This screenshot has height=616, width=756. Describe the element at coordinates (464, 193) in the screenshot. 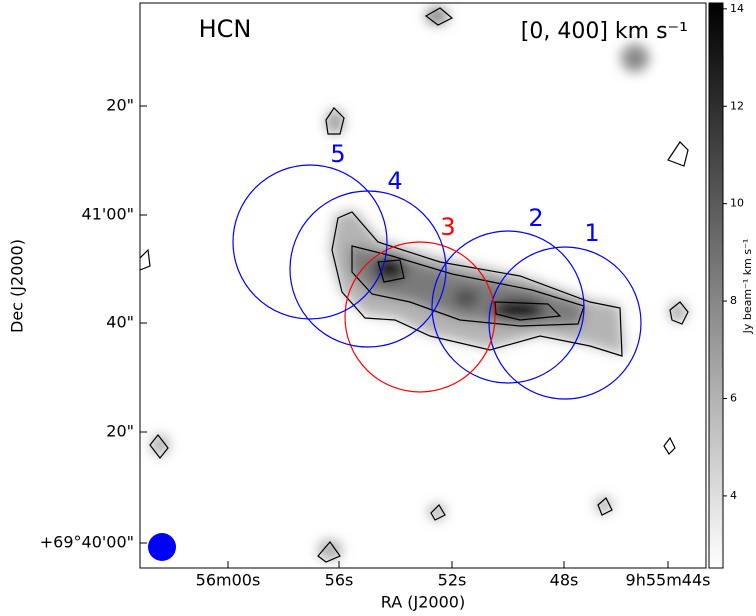

I see `region-labels: 1 2 3 4 5` at that location.